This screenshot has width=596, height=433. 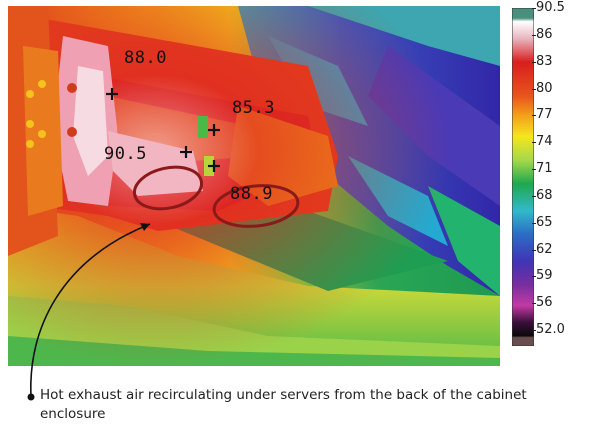 I want to click on colorbar-tick-label: 74, so click(x=542, y=142).